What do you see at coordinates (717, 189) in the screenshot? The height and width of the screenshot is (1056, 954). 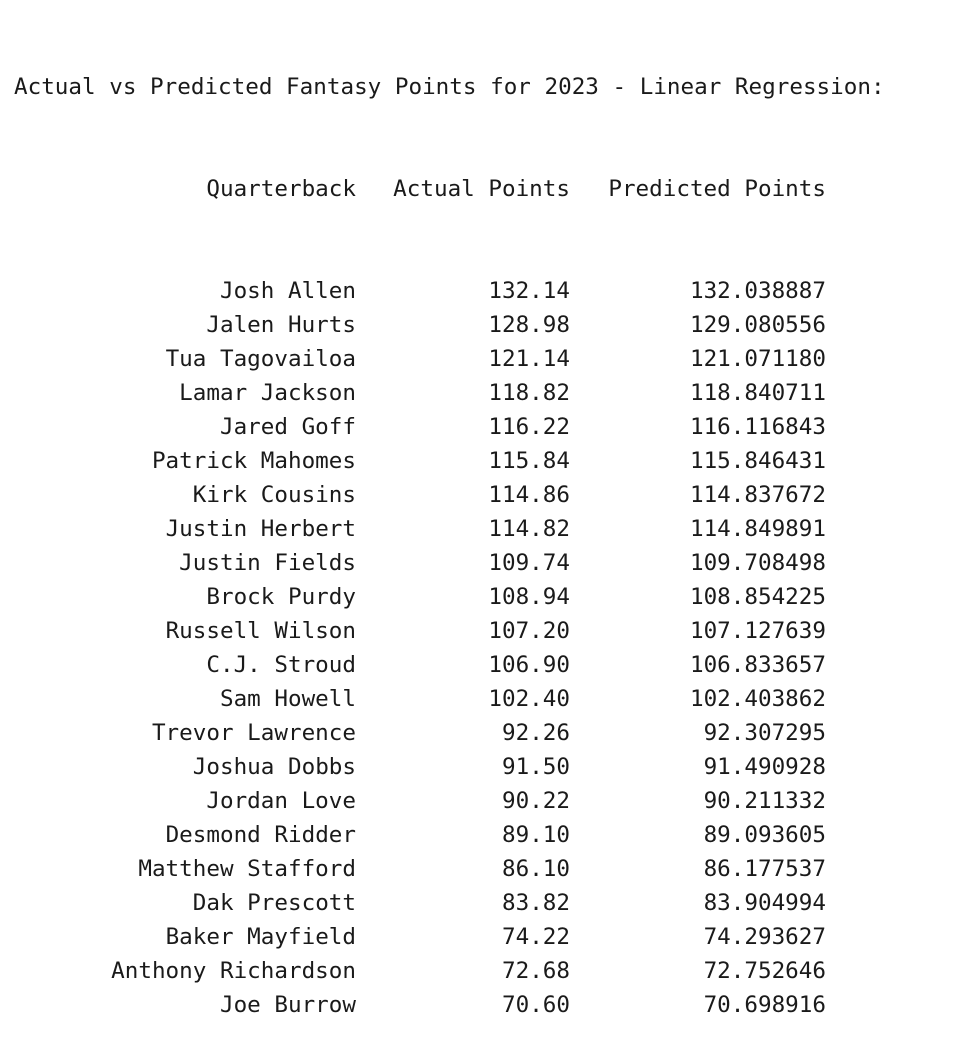 I see `header-predicted-points: Predicted Points` at bounding box center [717, 189].